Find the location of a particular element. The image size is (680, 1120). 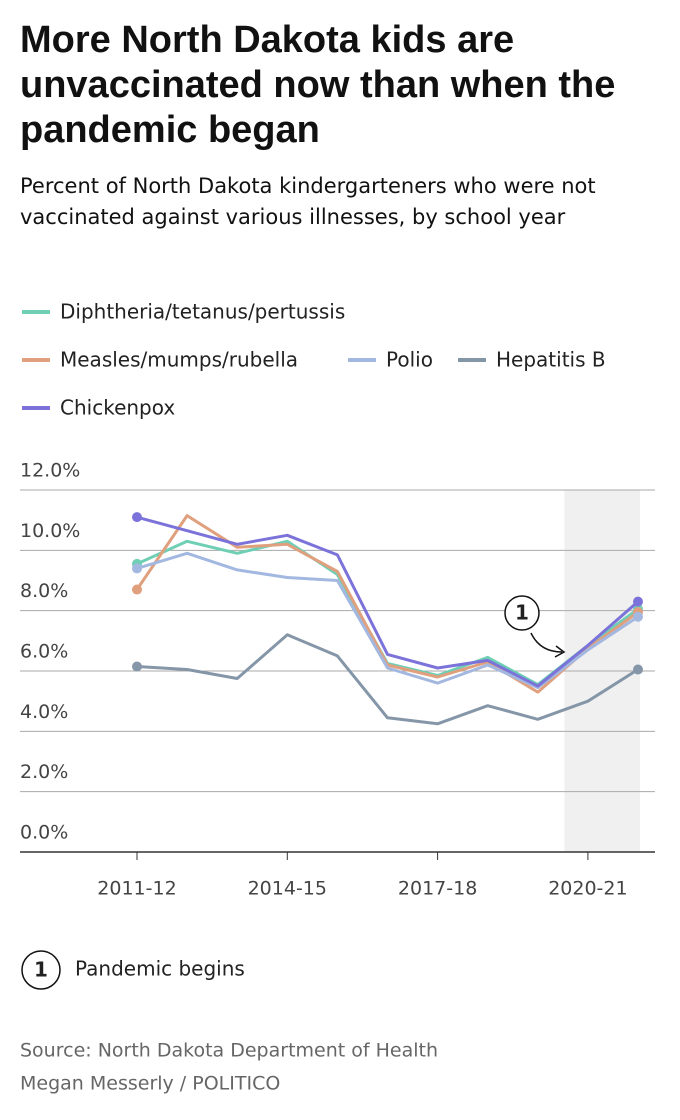

annotation-number: 1 is located at coordinates (522, 613).